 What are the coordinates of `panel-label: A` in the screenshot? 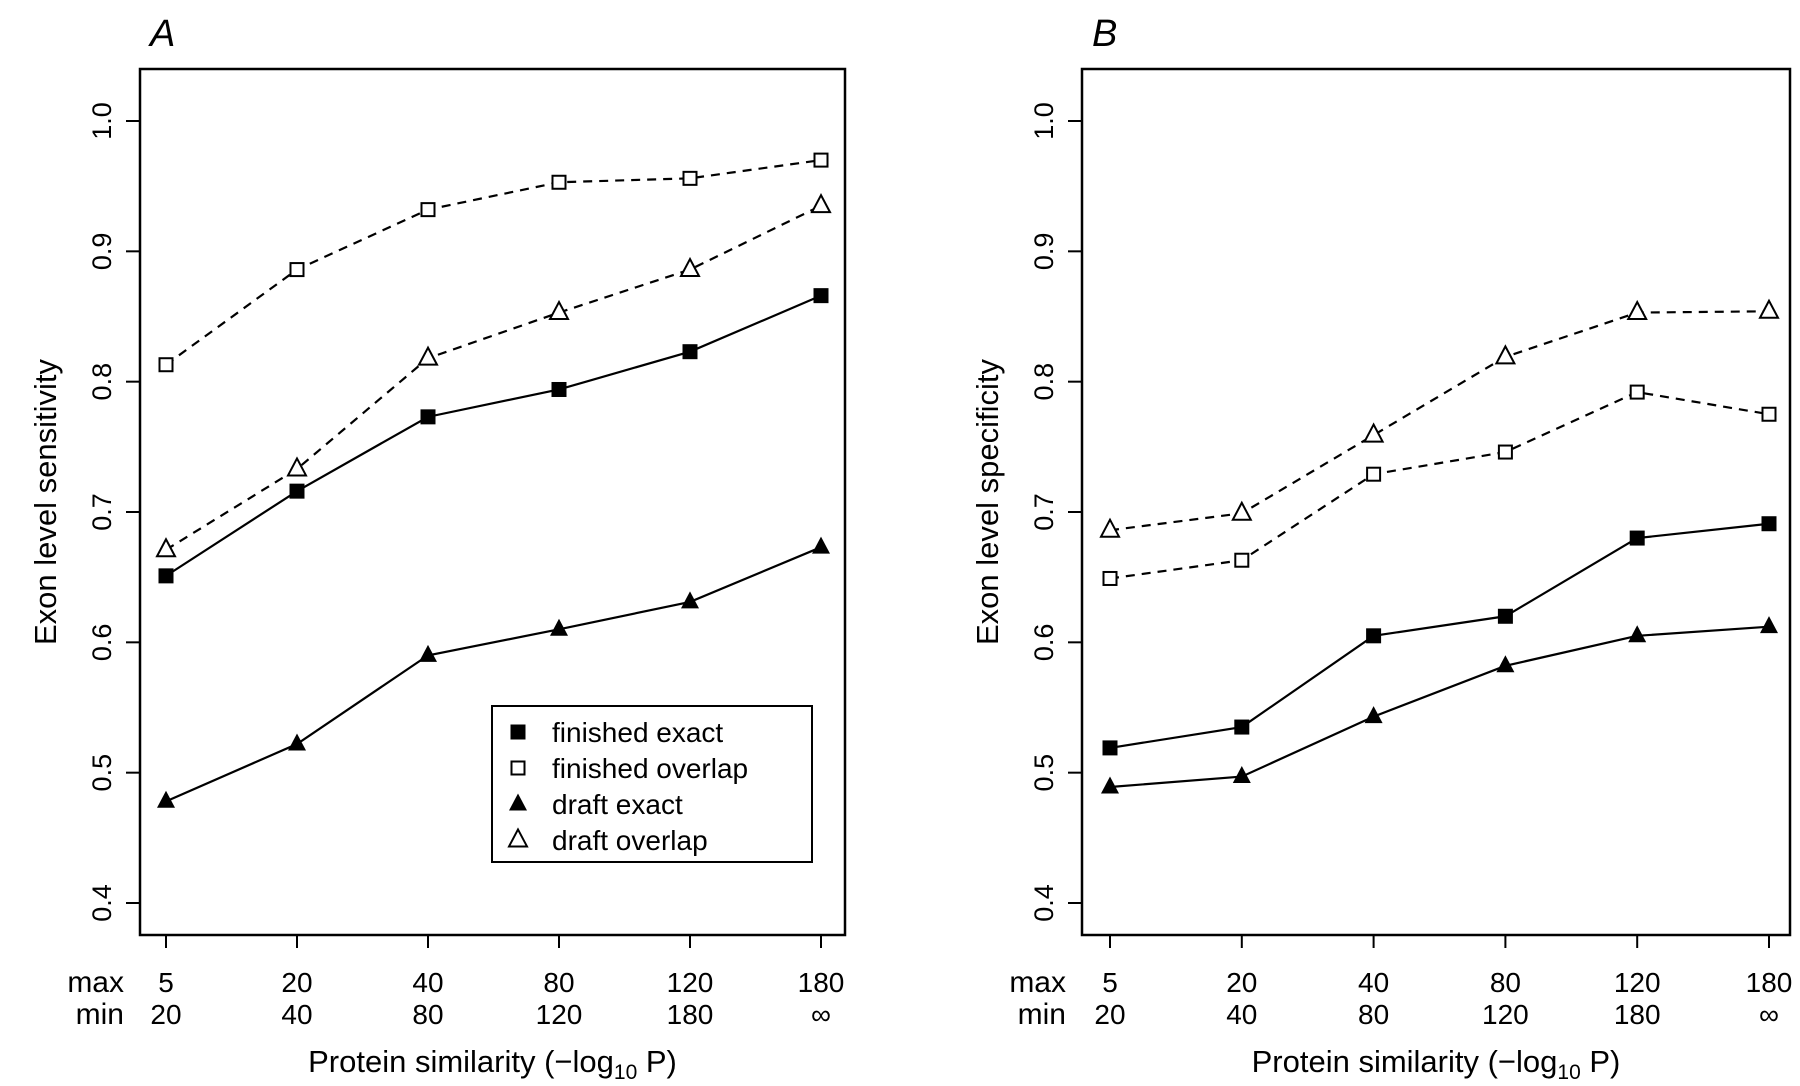 It's located at (161, 34).